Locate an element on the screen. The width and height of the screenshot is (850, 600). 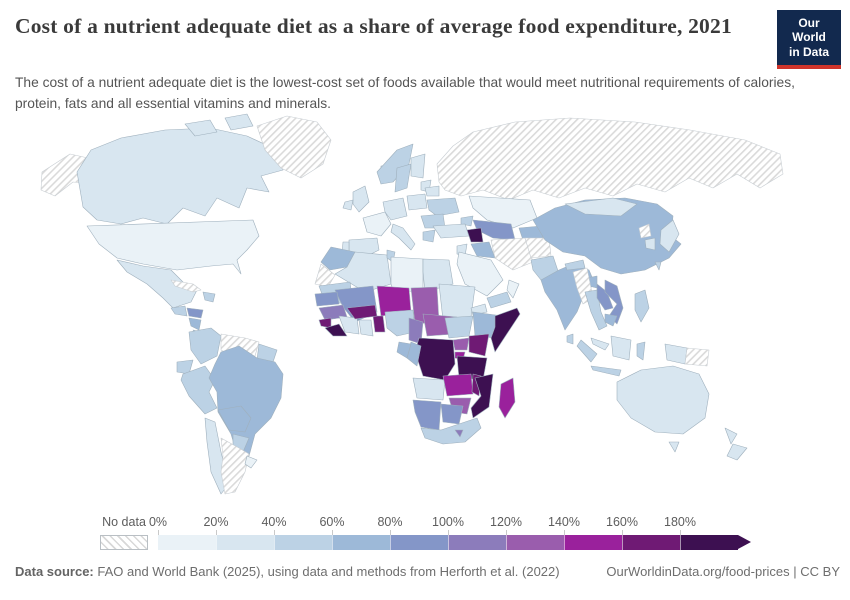
no-data-label: No data is located at coordinates (124, 522).